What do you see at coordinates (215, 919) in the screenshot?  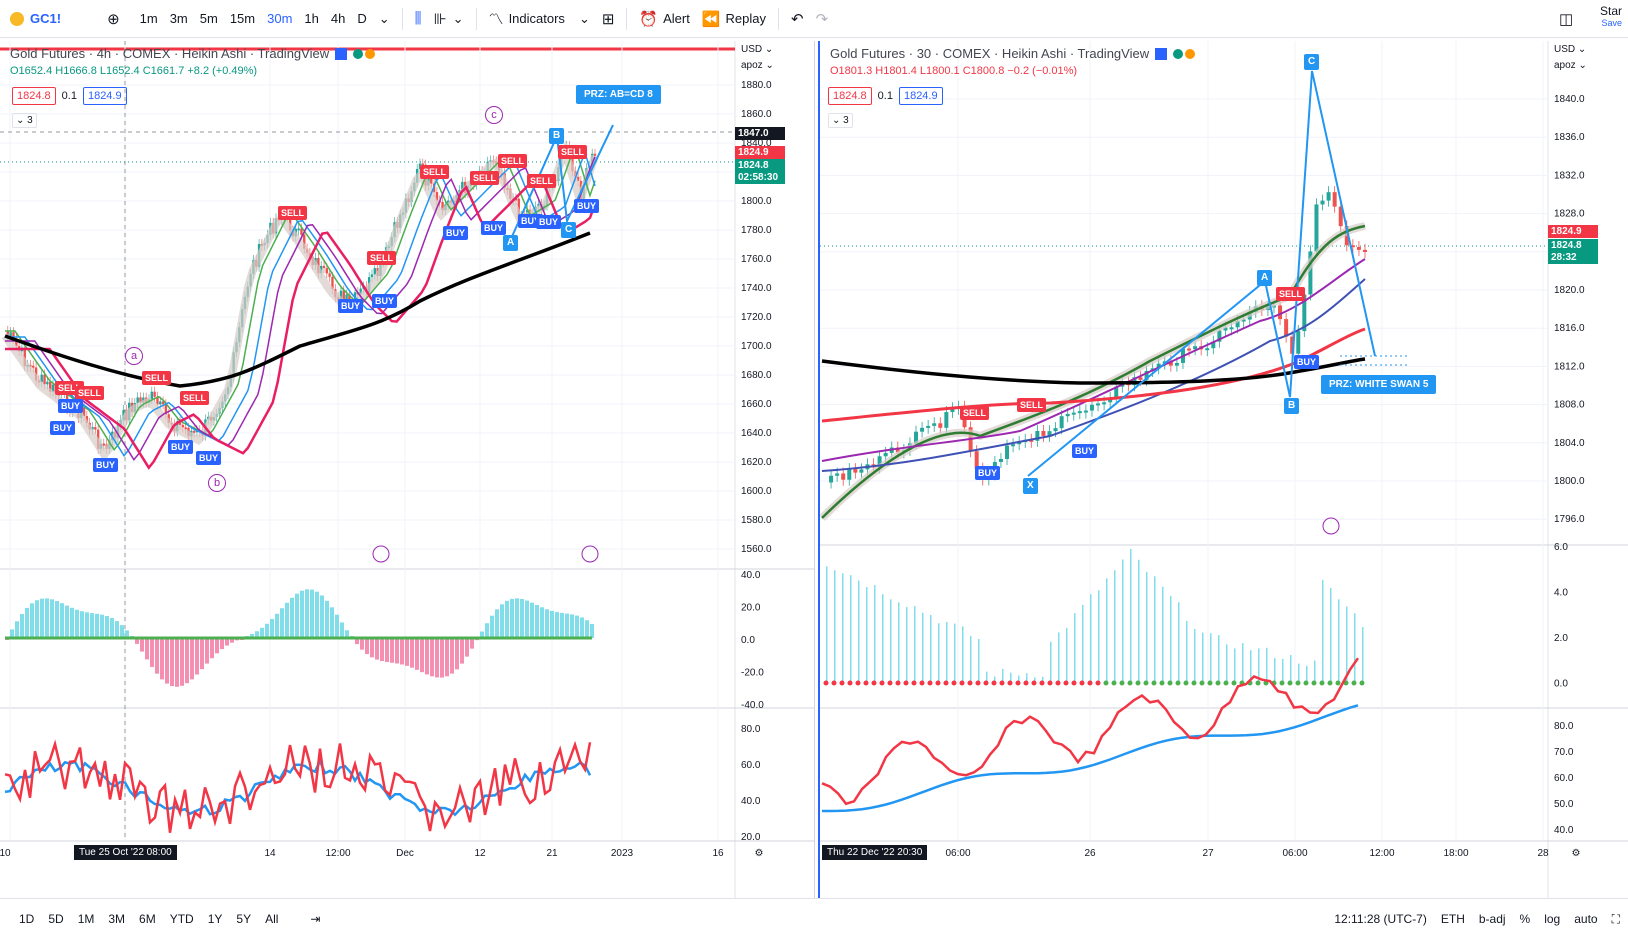 I see `range-1y: 1Y` at bounding box center [215, 919].